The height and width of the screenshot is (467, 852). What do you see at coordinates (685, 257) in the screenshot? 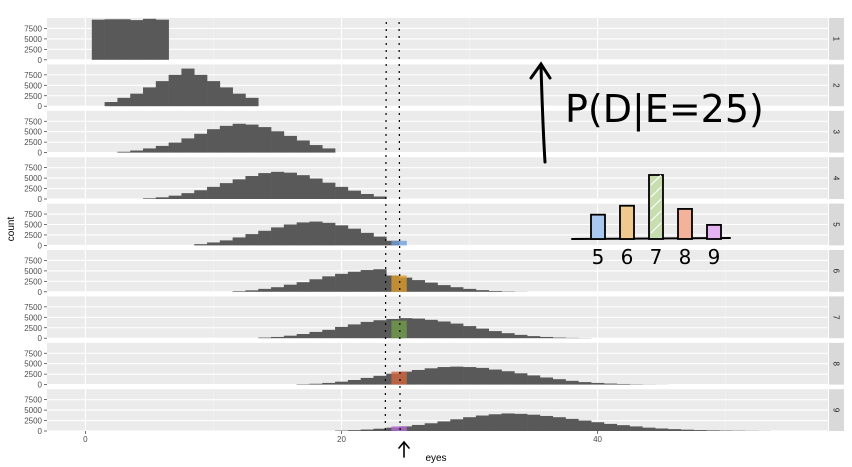
I see `inset-category-label: 8` at bounding box center [685, 257].